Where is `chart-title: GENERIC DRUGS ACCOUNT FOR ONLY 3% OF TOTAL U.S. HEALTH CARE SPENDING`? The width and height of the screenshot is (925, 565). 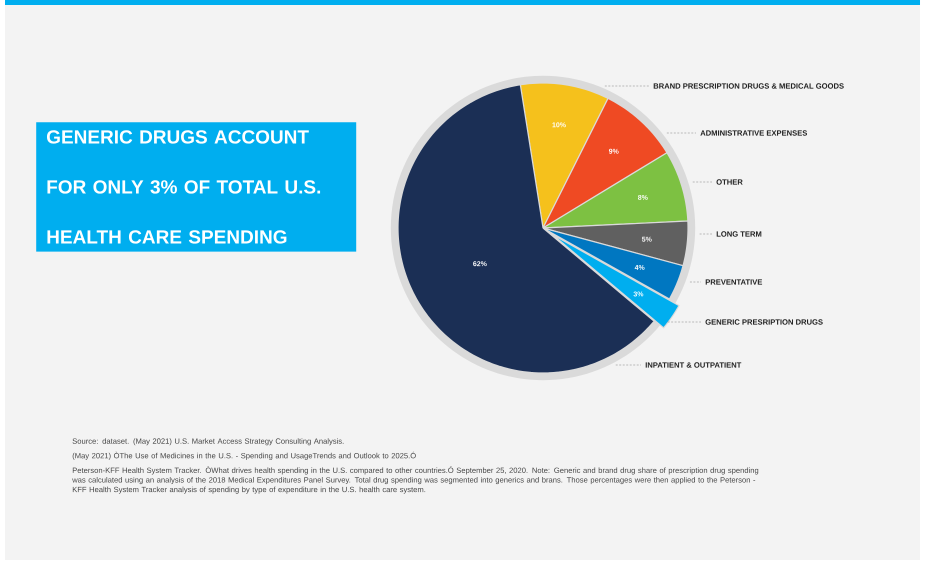 chart-title: GENERIC DRUGS ACCOUNT FOR ONLY 3% OF TOTAL U.S. HEALTH CARE SPENDING is located at coordinates (183, 187).